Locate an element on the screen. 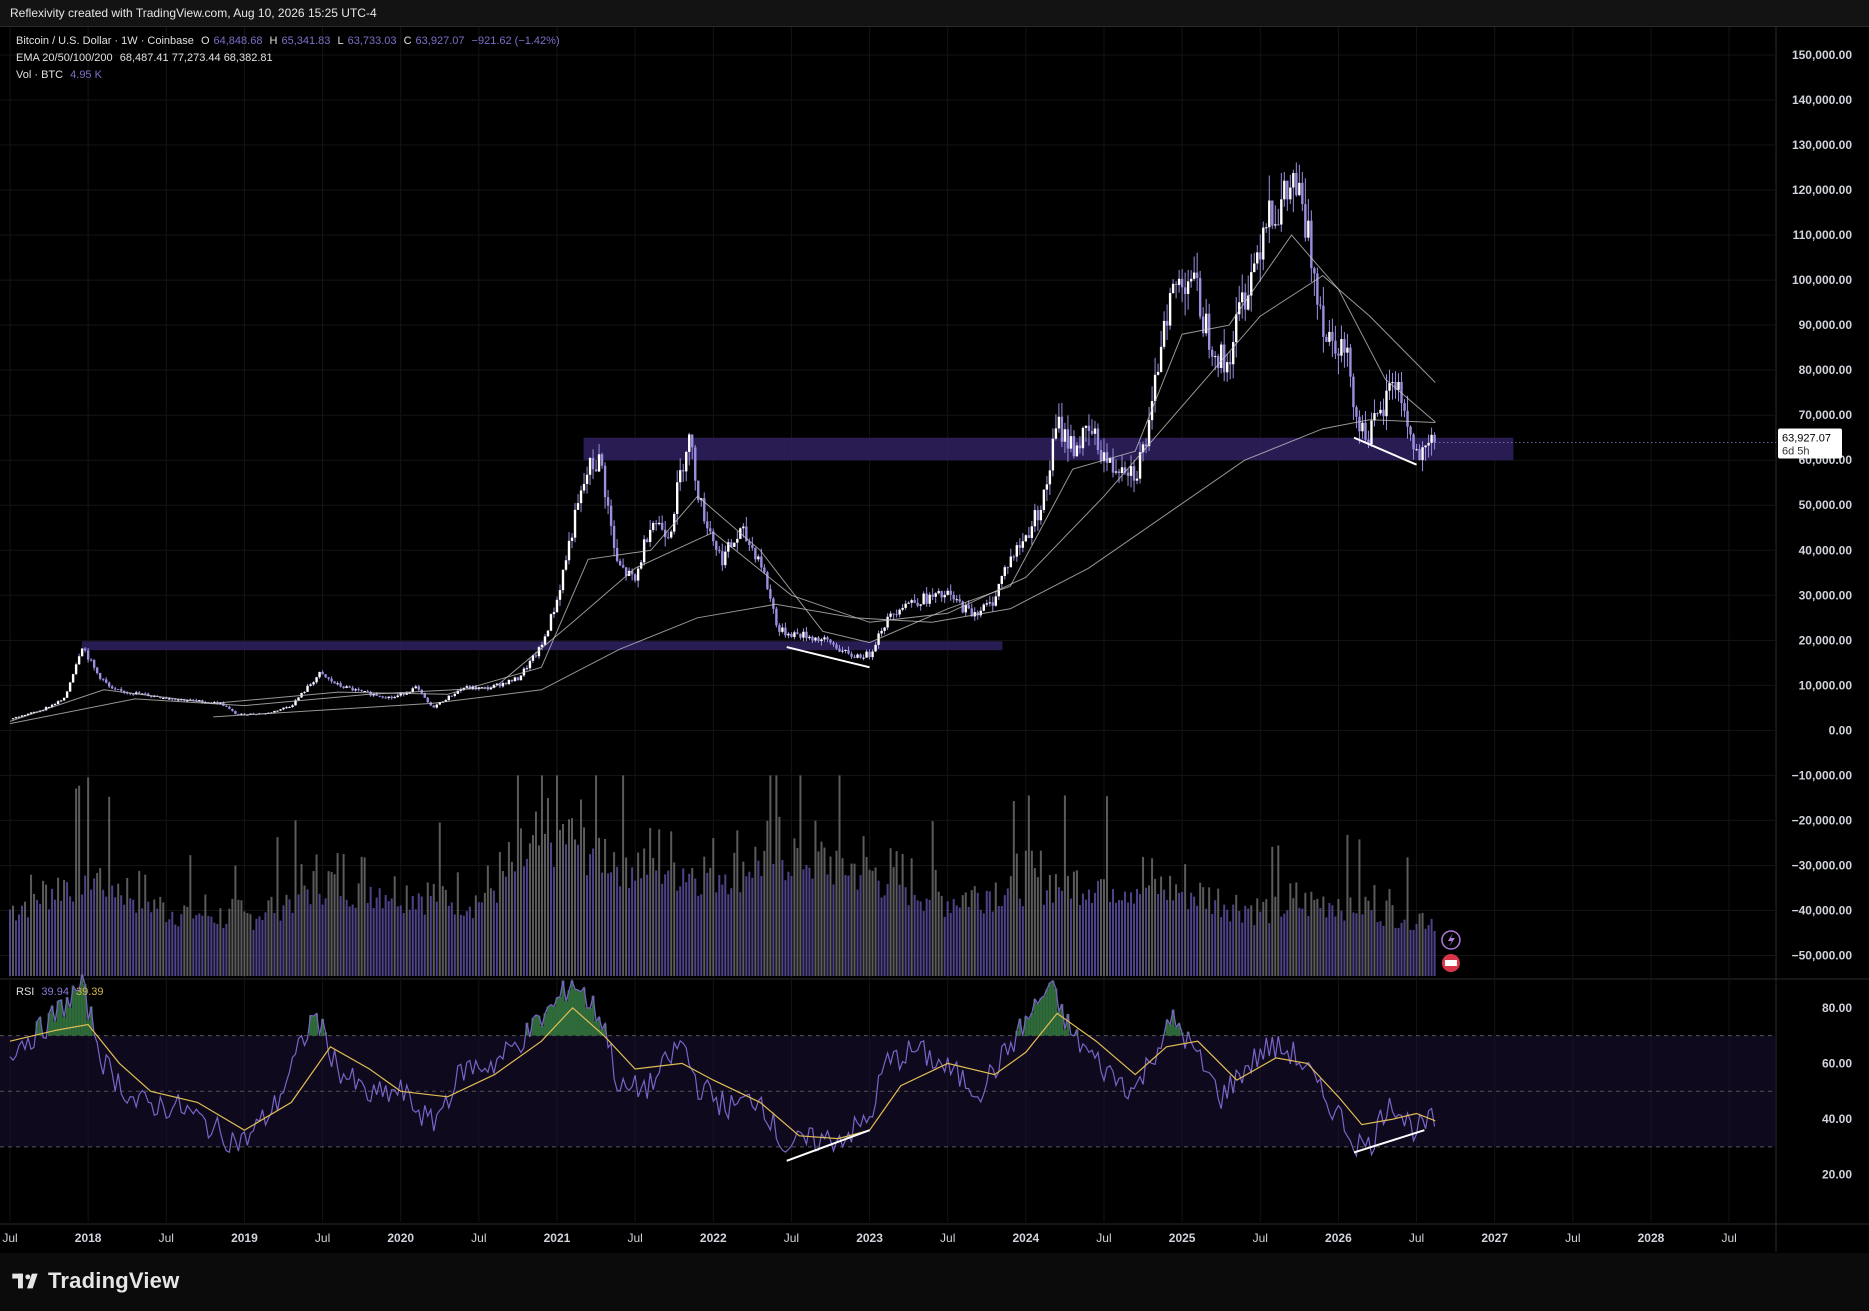 The width and height of the screenshot is (1869, 1311). y-tick-label: 130,000.00 is located at coordinates (1822, 145).